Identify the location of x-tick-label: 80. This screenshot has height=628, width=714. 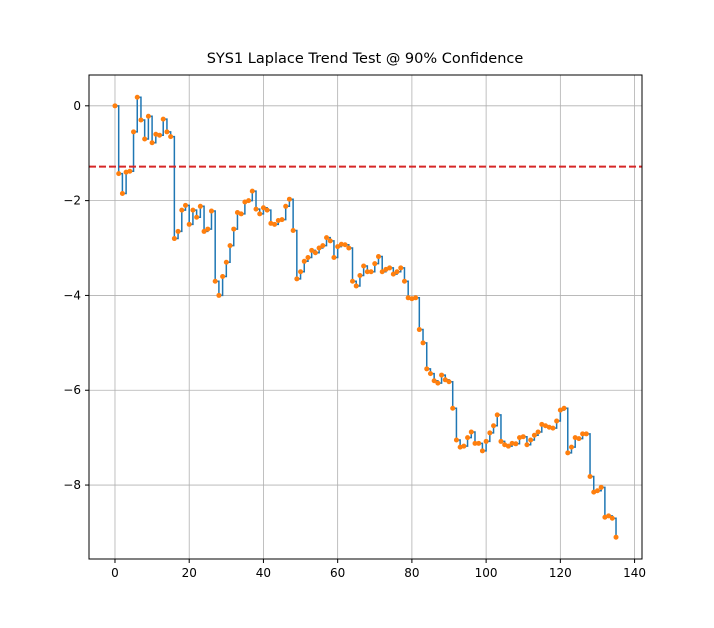
(411, 573).